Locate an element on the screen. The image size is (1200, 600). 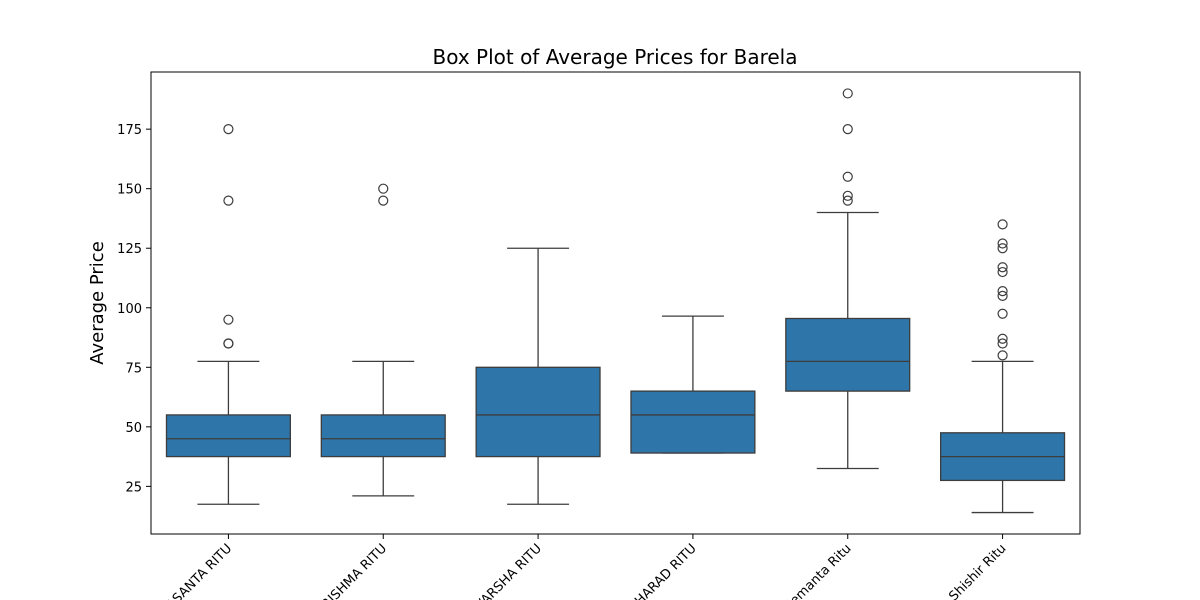
x-tick-label: VASANTA RITU is located at coordinates (196, 570).